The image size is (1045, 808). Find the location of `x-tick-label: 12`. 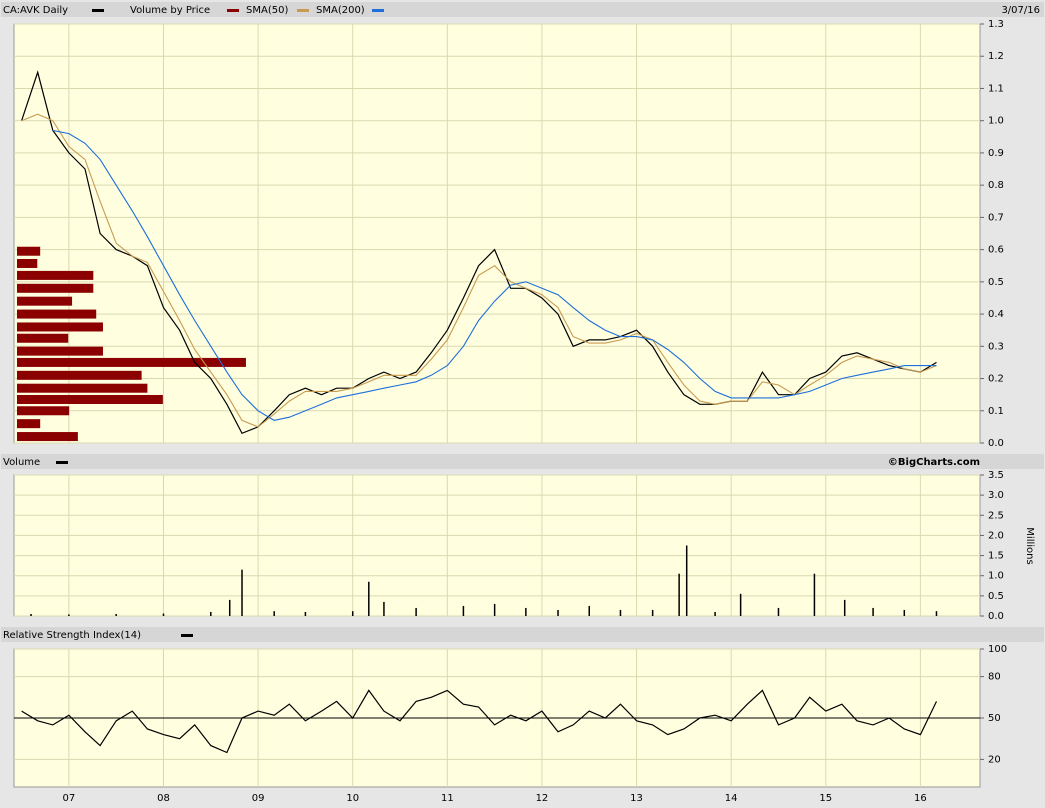

x-tick-label: 12 is located at coordinates (542, 798).